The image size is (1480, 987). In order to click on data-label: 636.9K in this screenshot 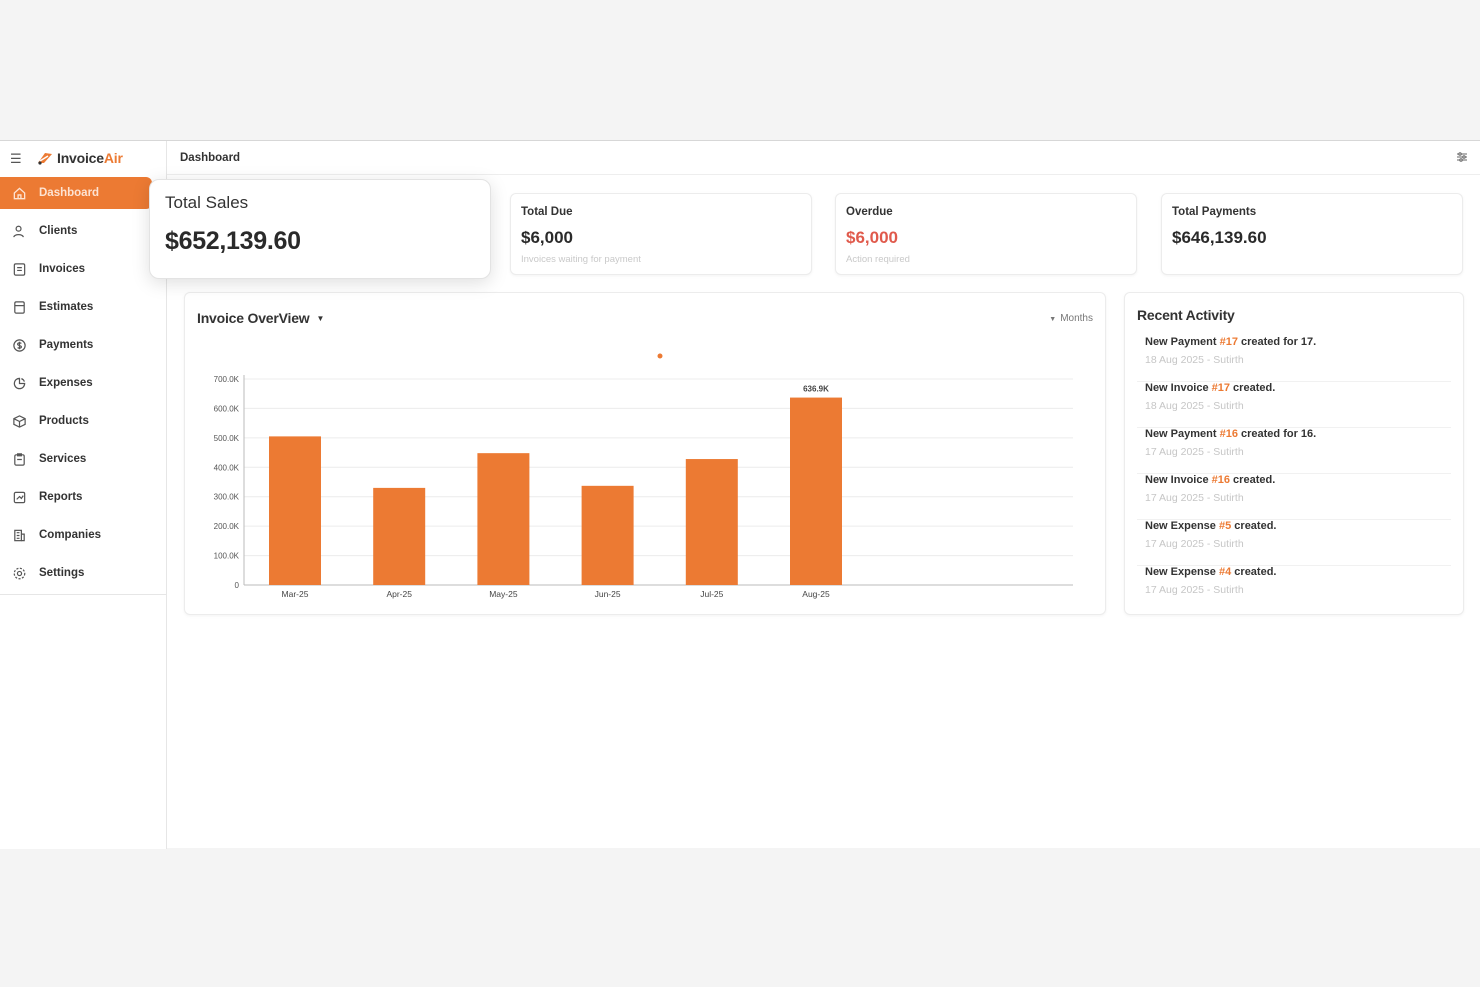, I will do `click(816, 389)`.